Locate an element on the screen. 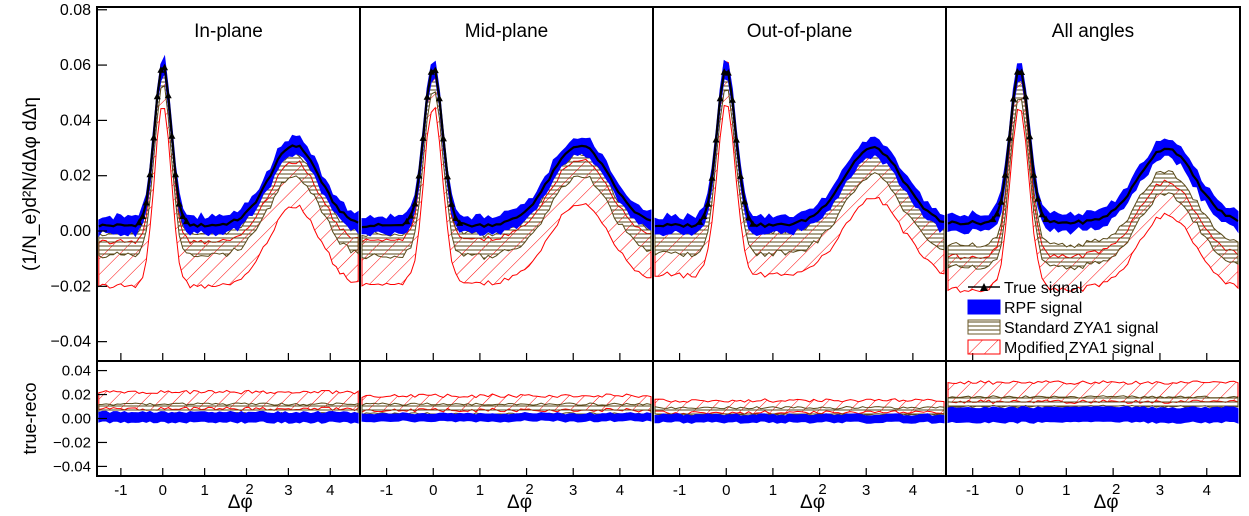 Image resolution: width=1249 pixels, height=516 pixels. y-tick-label-main: 0.04 is located at coordinates (75, 120).